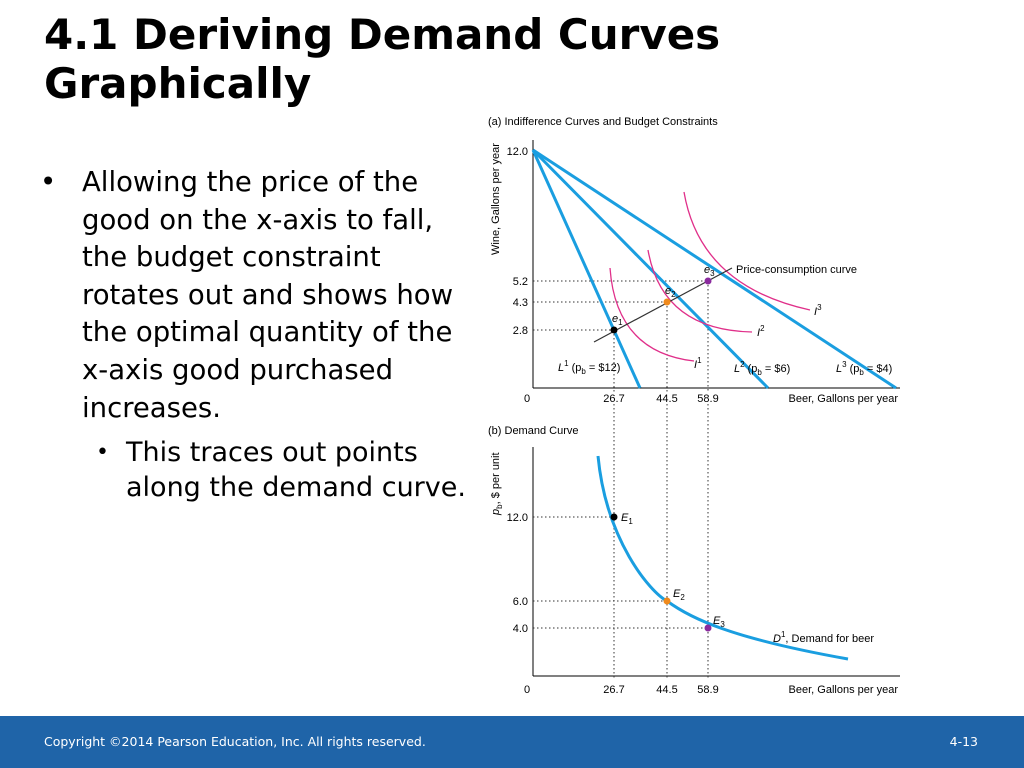  What do you see at coordinates (707, 399) in the screenshot?
I see `tick-a-x-58-9: 58.9` at bounding box center [707, 399].